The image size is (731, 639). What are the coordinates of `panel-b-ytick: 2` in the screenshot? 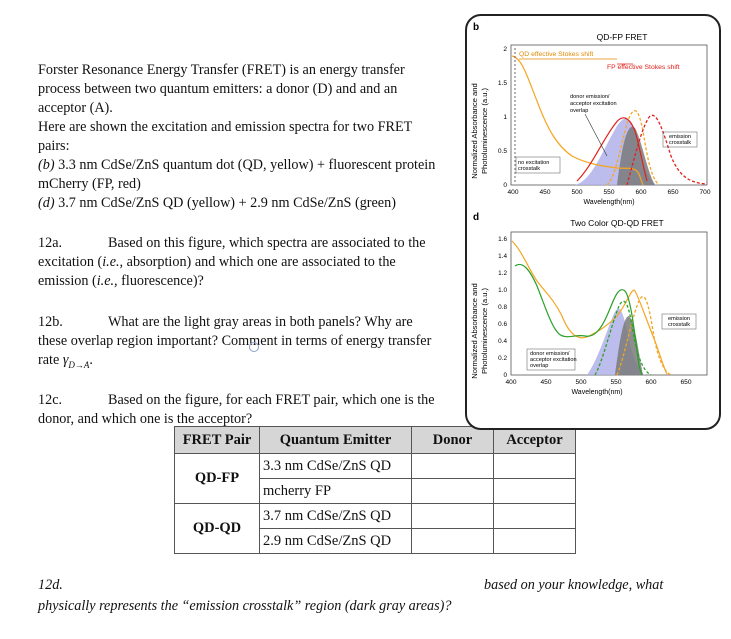 It's located at (505, 49).